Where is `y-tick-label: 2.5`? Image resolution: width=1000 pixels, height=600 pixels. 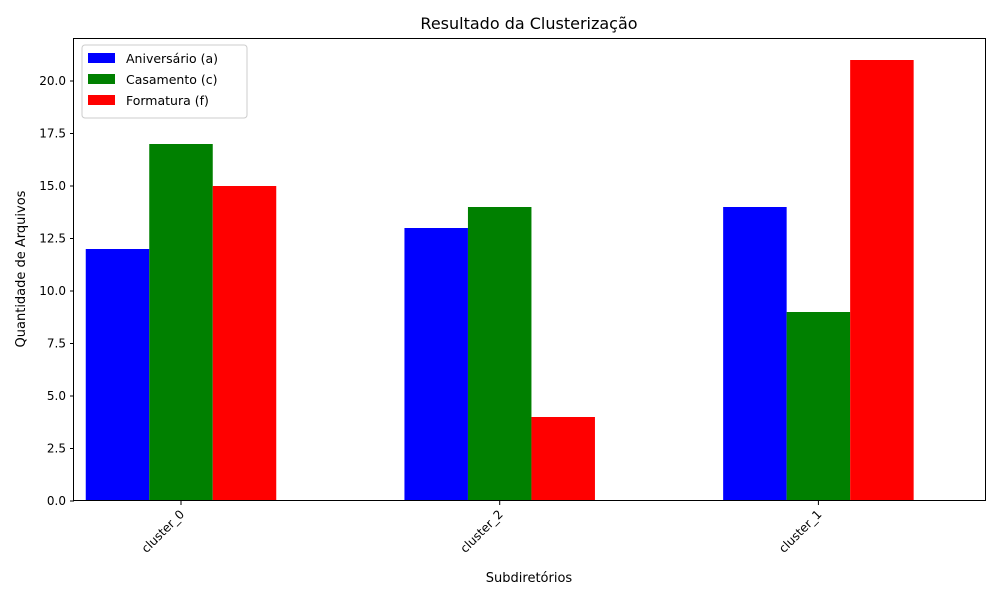 y-tick-label: 2.5 is located at coordinates (56, 449).